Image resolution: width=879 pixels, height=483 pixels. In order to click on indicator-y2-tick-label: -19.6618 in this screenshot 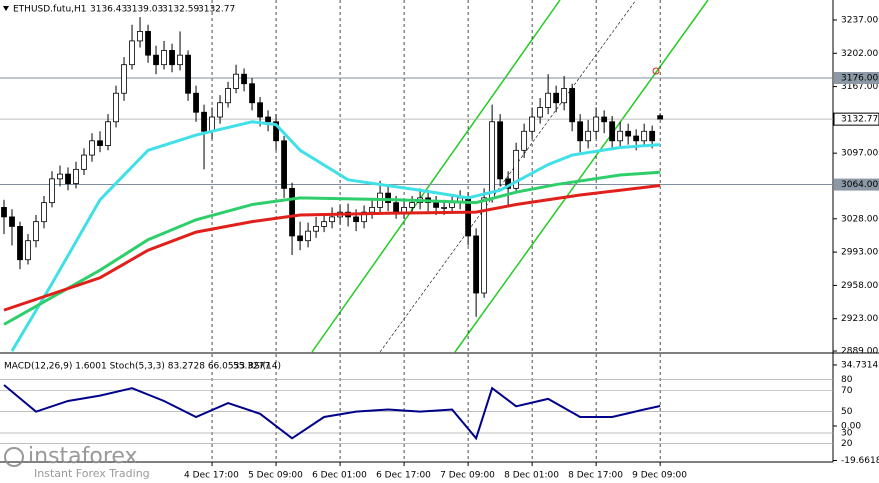, I will do `click(860, 461)`.